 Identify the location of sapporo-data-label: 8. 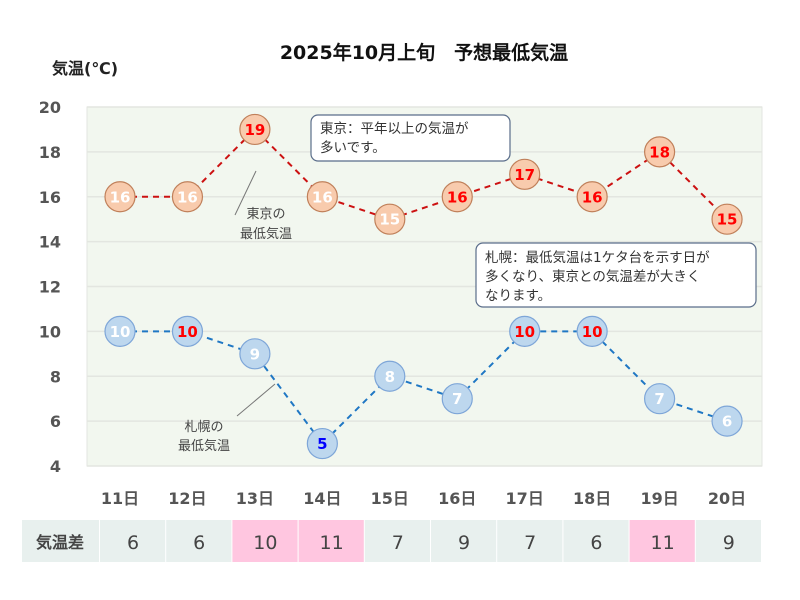
(390, 377).